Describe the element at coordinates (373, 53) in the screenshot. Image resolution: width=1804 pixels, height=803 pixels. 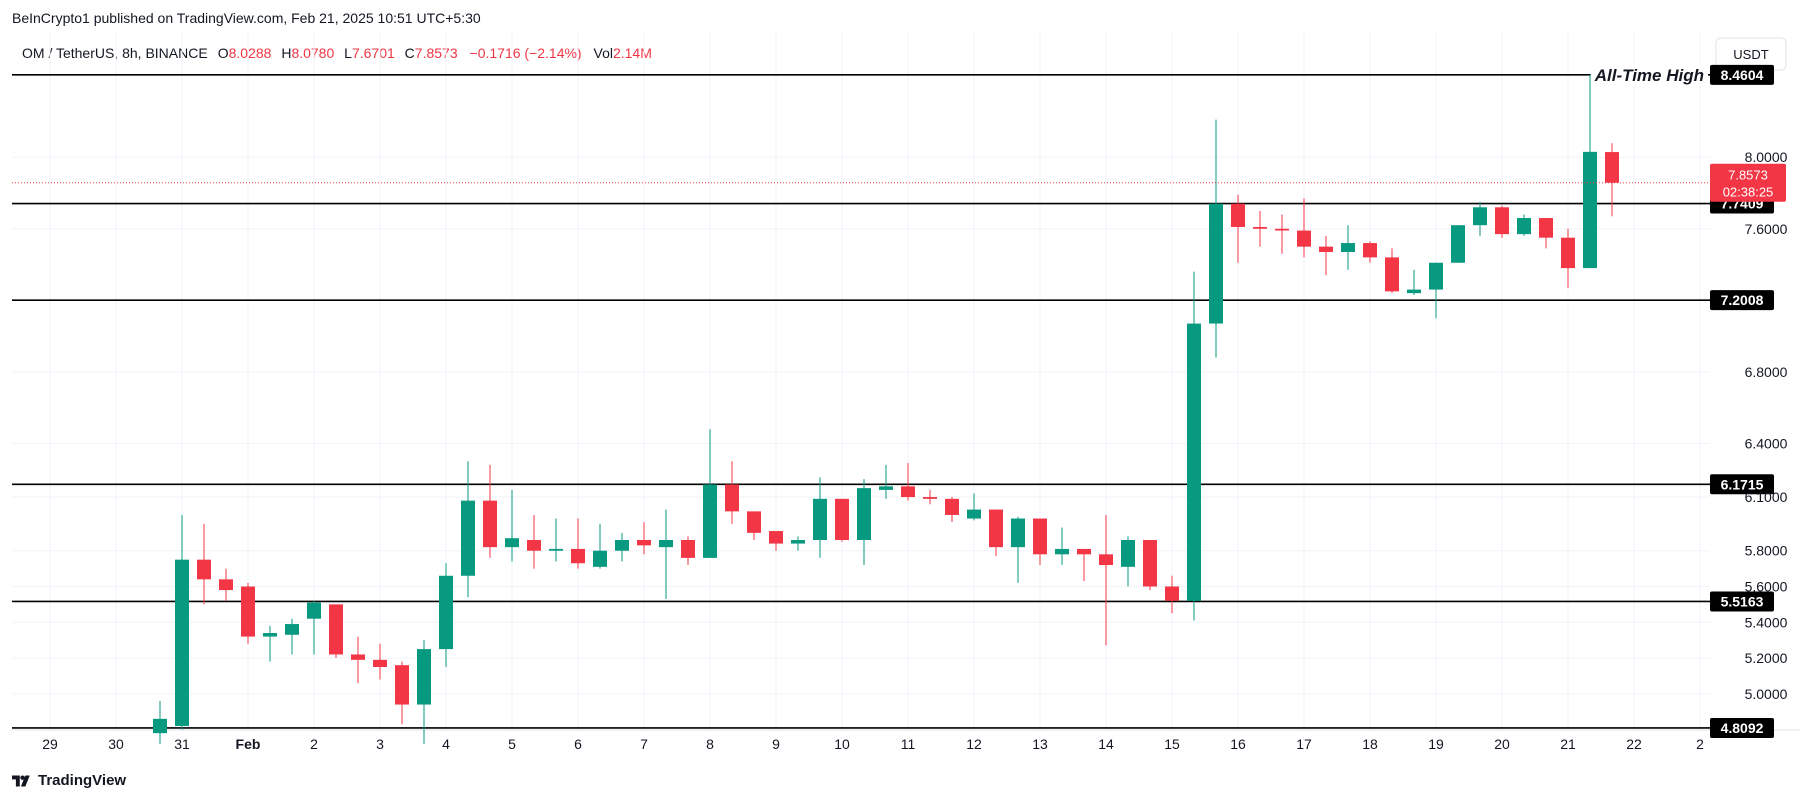
I see `low-value: 7.6701` at that location.